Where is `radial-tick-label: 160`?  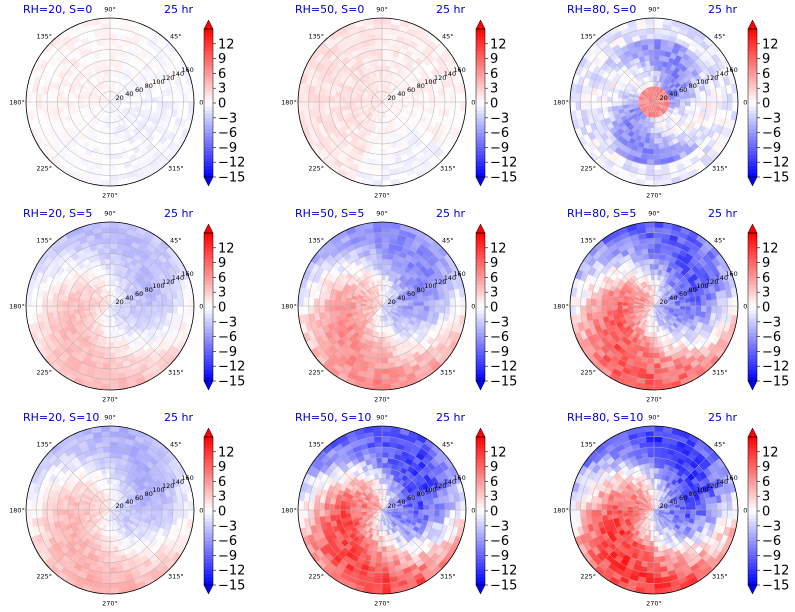 radial-tick-label: 160 is located at coordinates (187, 70).